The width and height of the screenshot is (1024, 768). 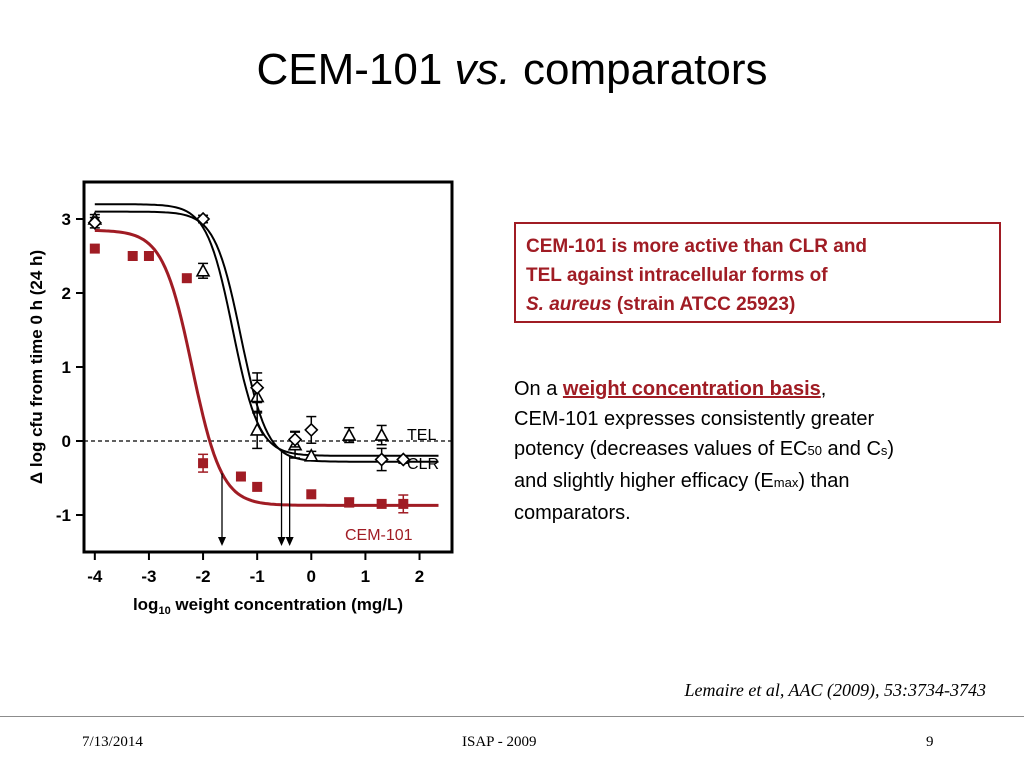 What do you see at coordinates (421, 435) in the screenshot?
I see `series-label-tel: TEL` at bounding box center [421, 435].